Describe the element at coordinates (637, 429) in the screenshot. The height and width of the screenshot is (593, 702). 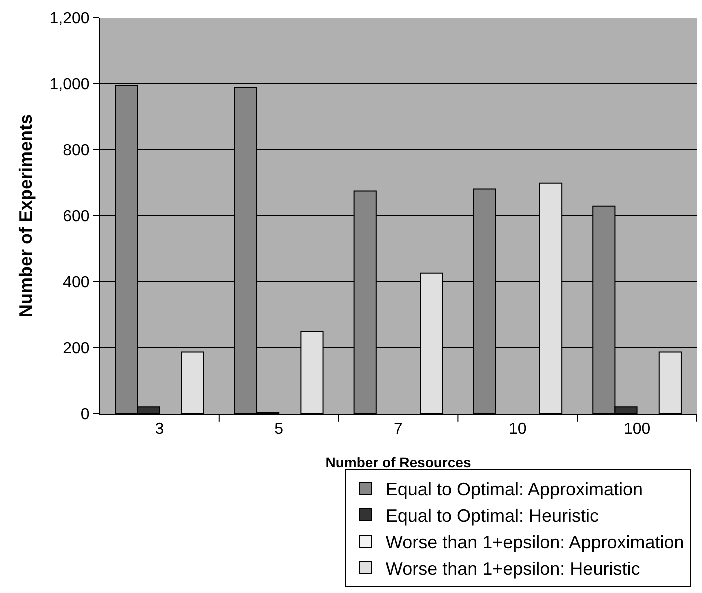
I see `x-tick-label: 100` at that location.